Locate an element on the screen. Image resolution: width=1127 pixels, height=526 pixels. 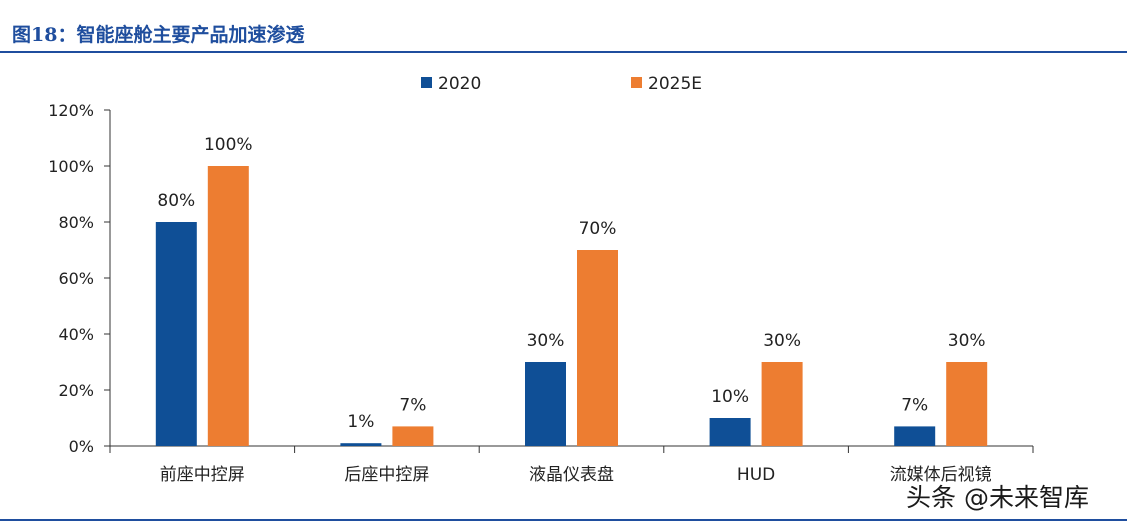
legend-label: 2025E is located at coordinates (675, 84).